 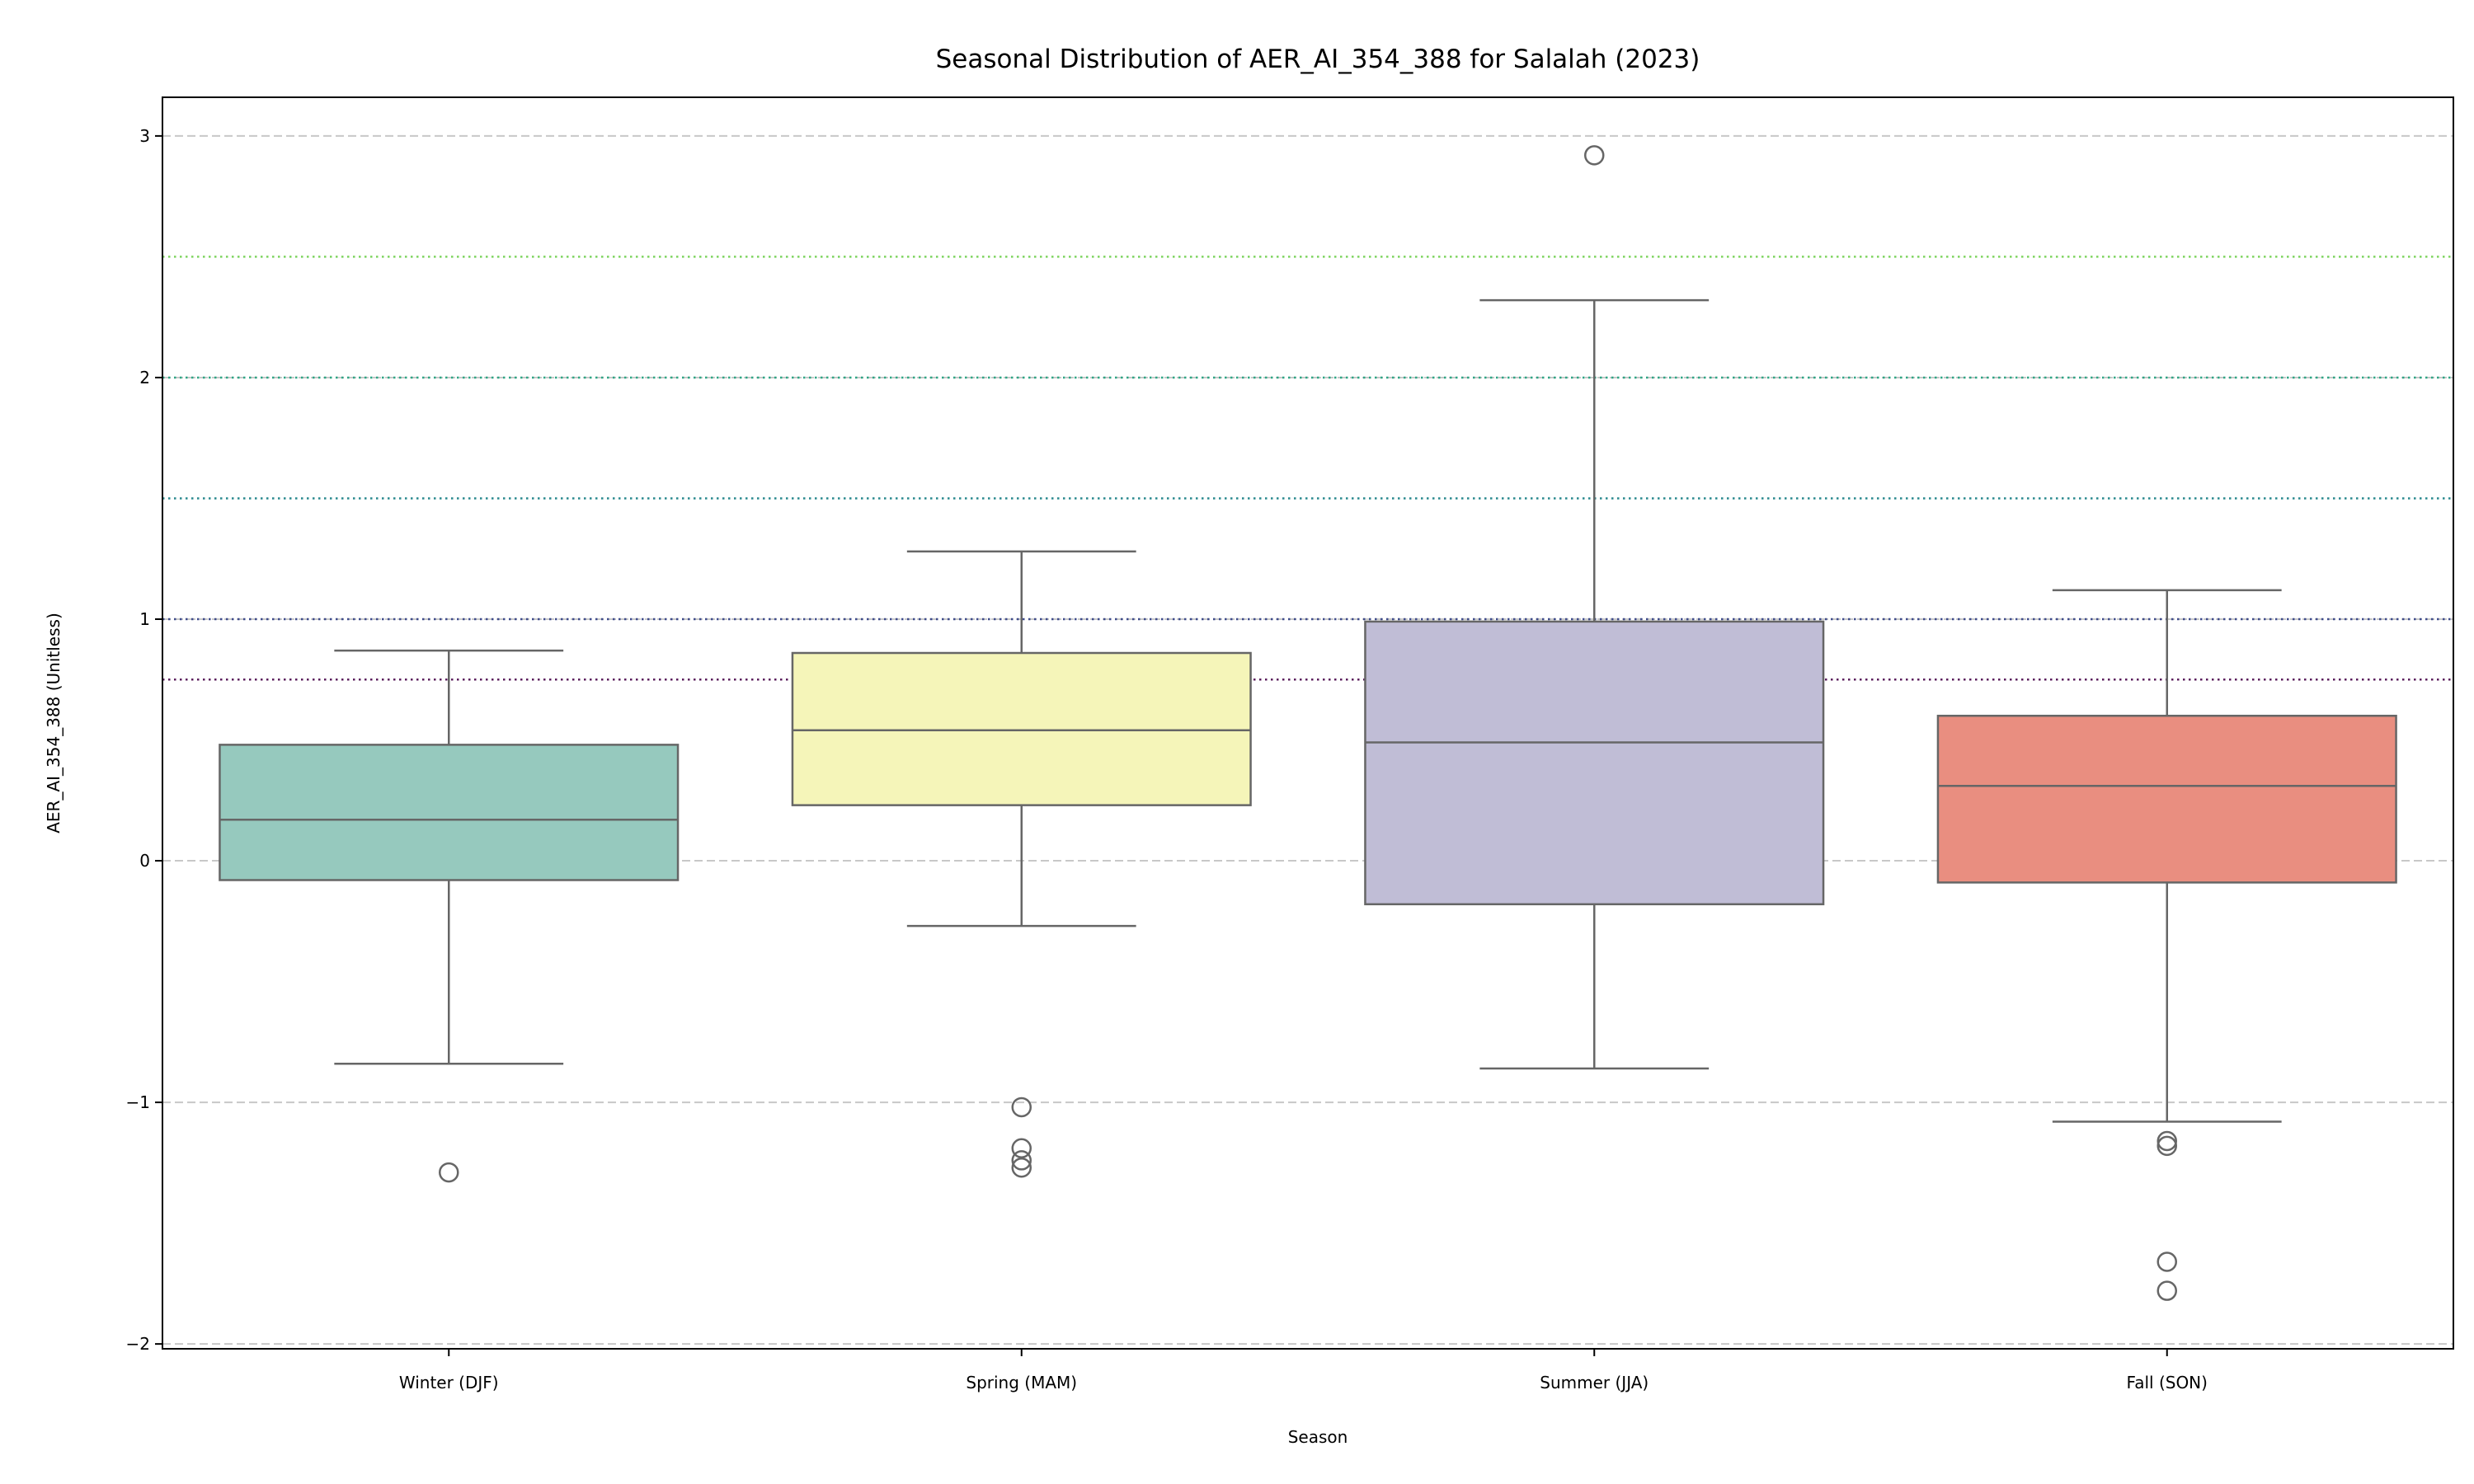 What do you see at coordinates (2167, 1382) in the screenshot?
I see `x-tick-label: Fall (SON)` at bounding box center [2167, 1382].